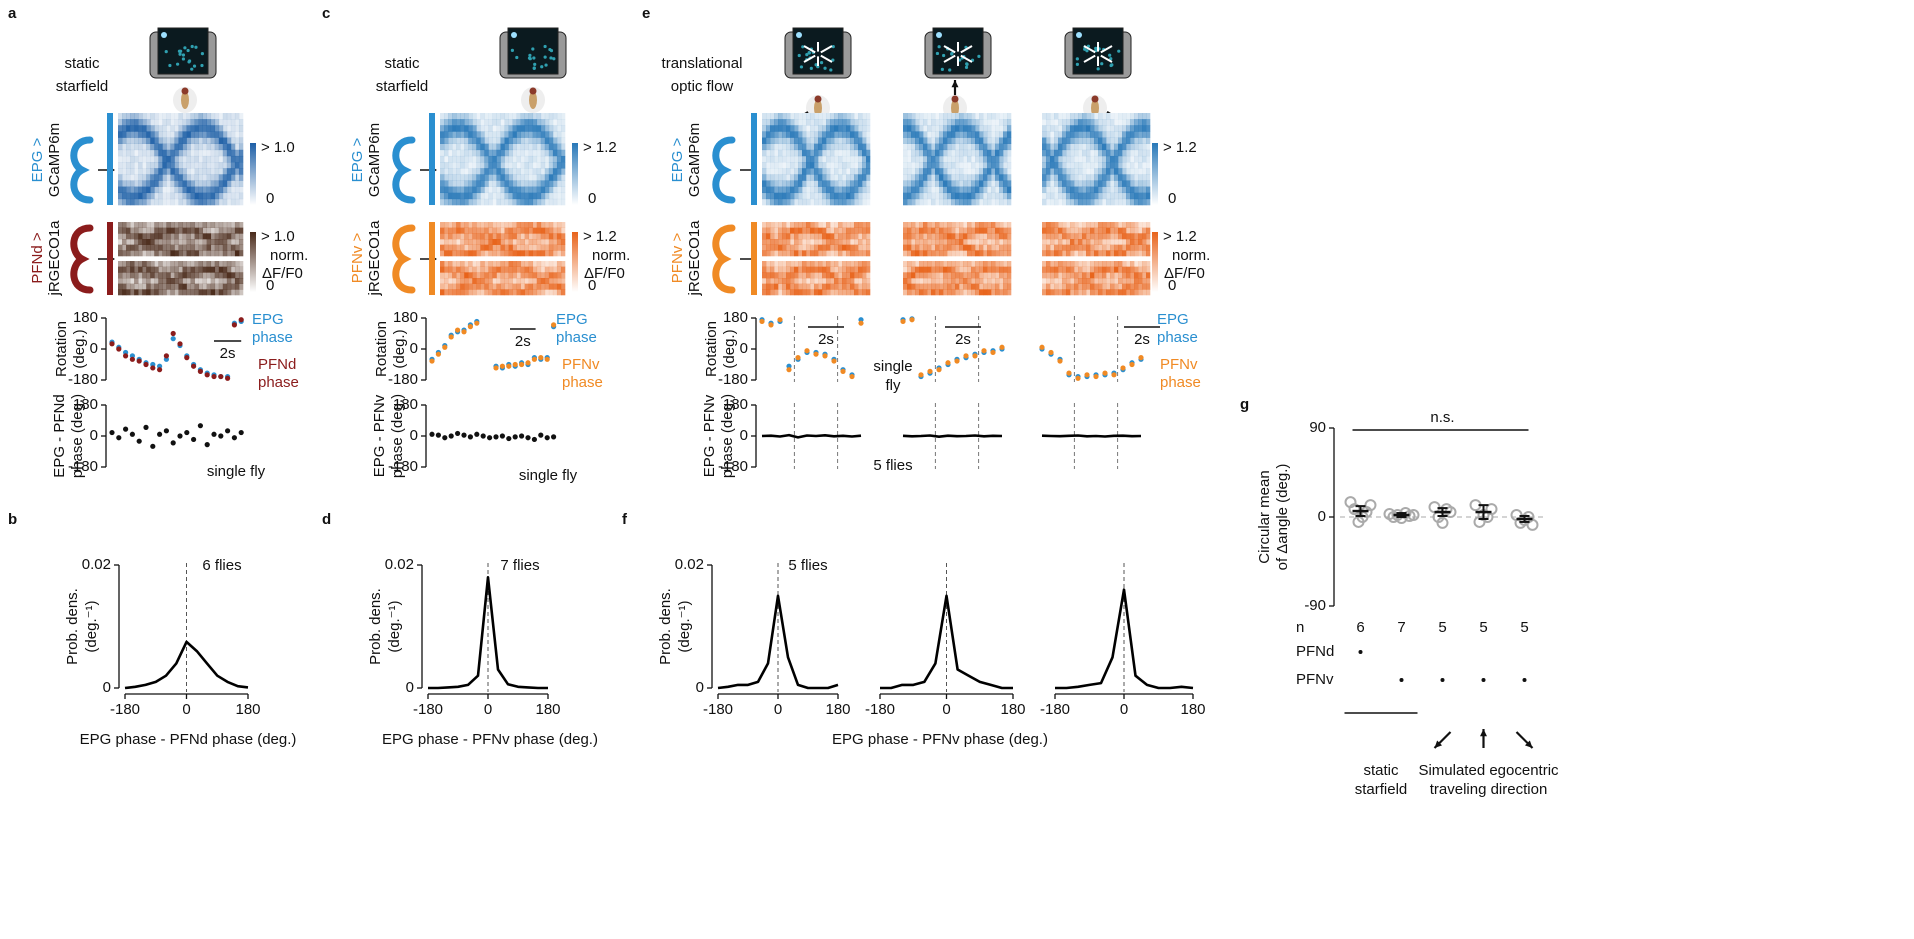  What do you see at coordinates (61, 349) in the screenshot?
I see `y-axis-label: Rotation` at bounding box center [61, 349].